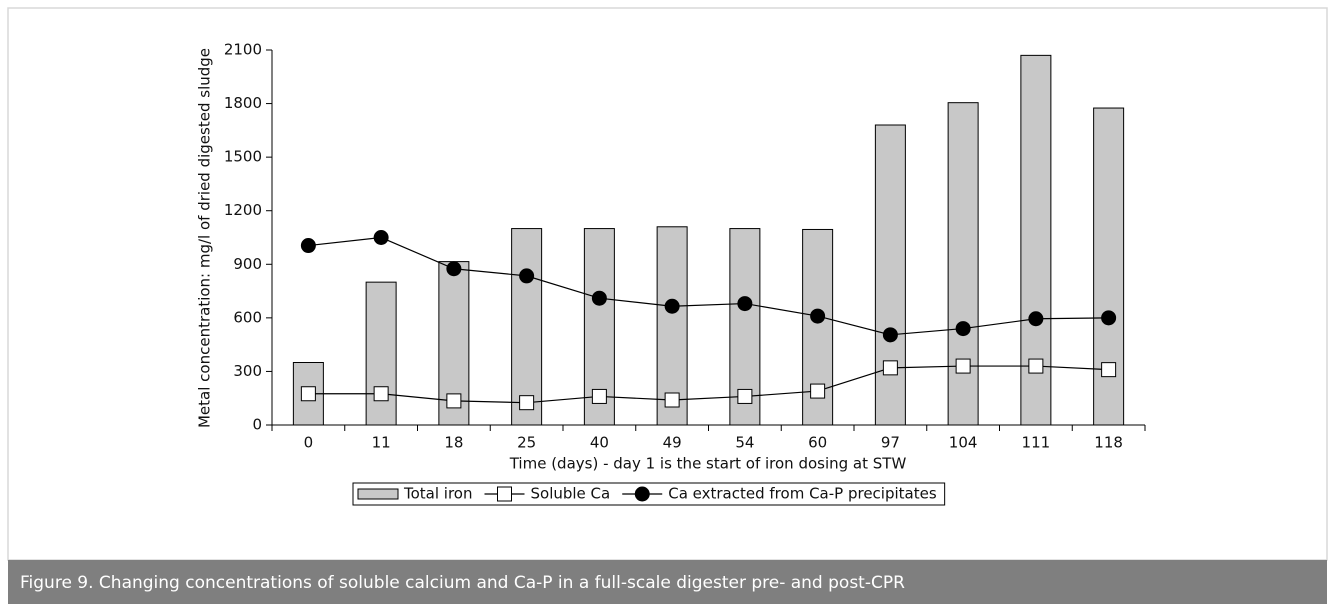 This screenshot has width=1335, height=612. I want to click on y-tick-label: 600, so click(247, 317).